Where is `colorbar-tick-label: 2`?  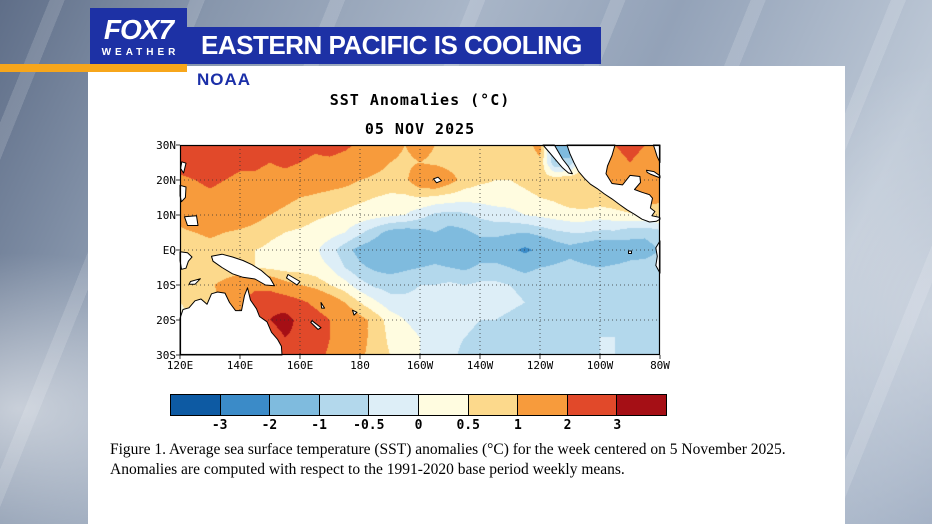 colorbar-tick-label: 2 is located at coordinates (567, 425).